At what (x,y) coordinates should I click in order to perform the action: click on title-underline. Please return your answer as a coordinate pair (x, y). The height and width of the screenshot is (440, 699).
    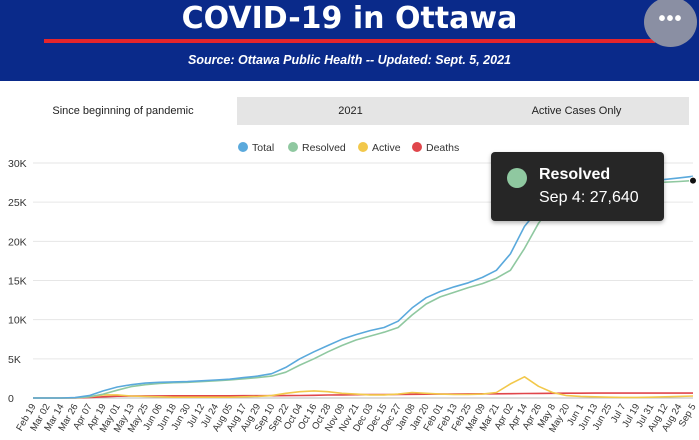
    Looking at the image, I should click on (349, 41).